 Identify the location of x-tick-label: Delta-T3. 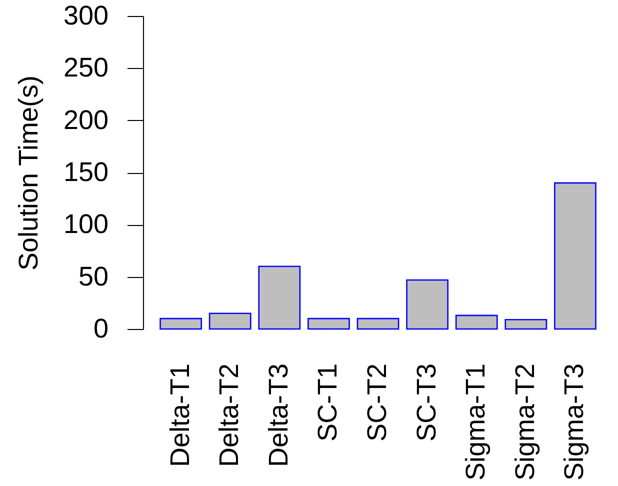
(278, 416).